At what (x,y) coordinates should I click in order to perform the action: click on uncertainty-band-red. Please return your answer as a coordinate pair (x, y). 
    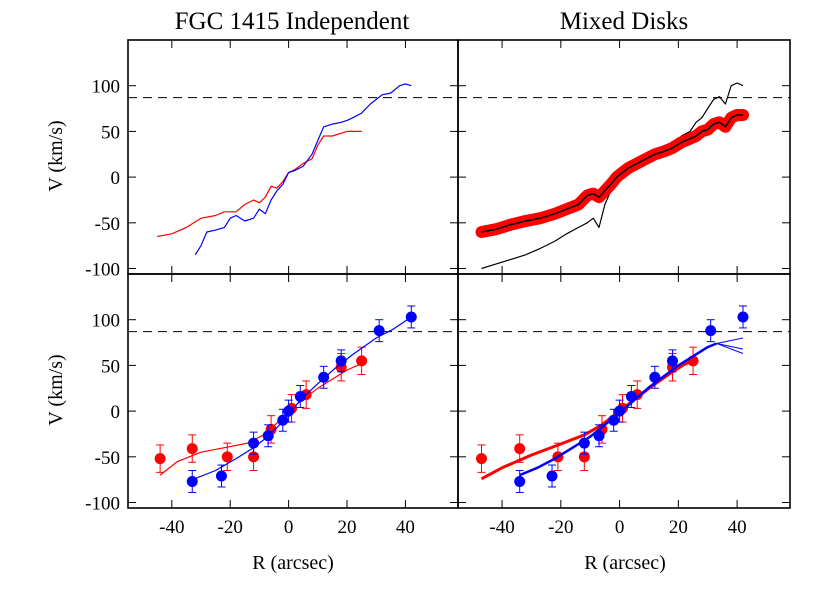
    Looking at the image, I should click on (612, 173).